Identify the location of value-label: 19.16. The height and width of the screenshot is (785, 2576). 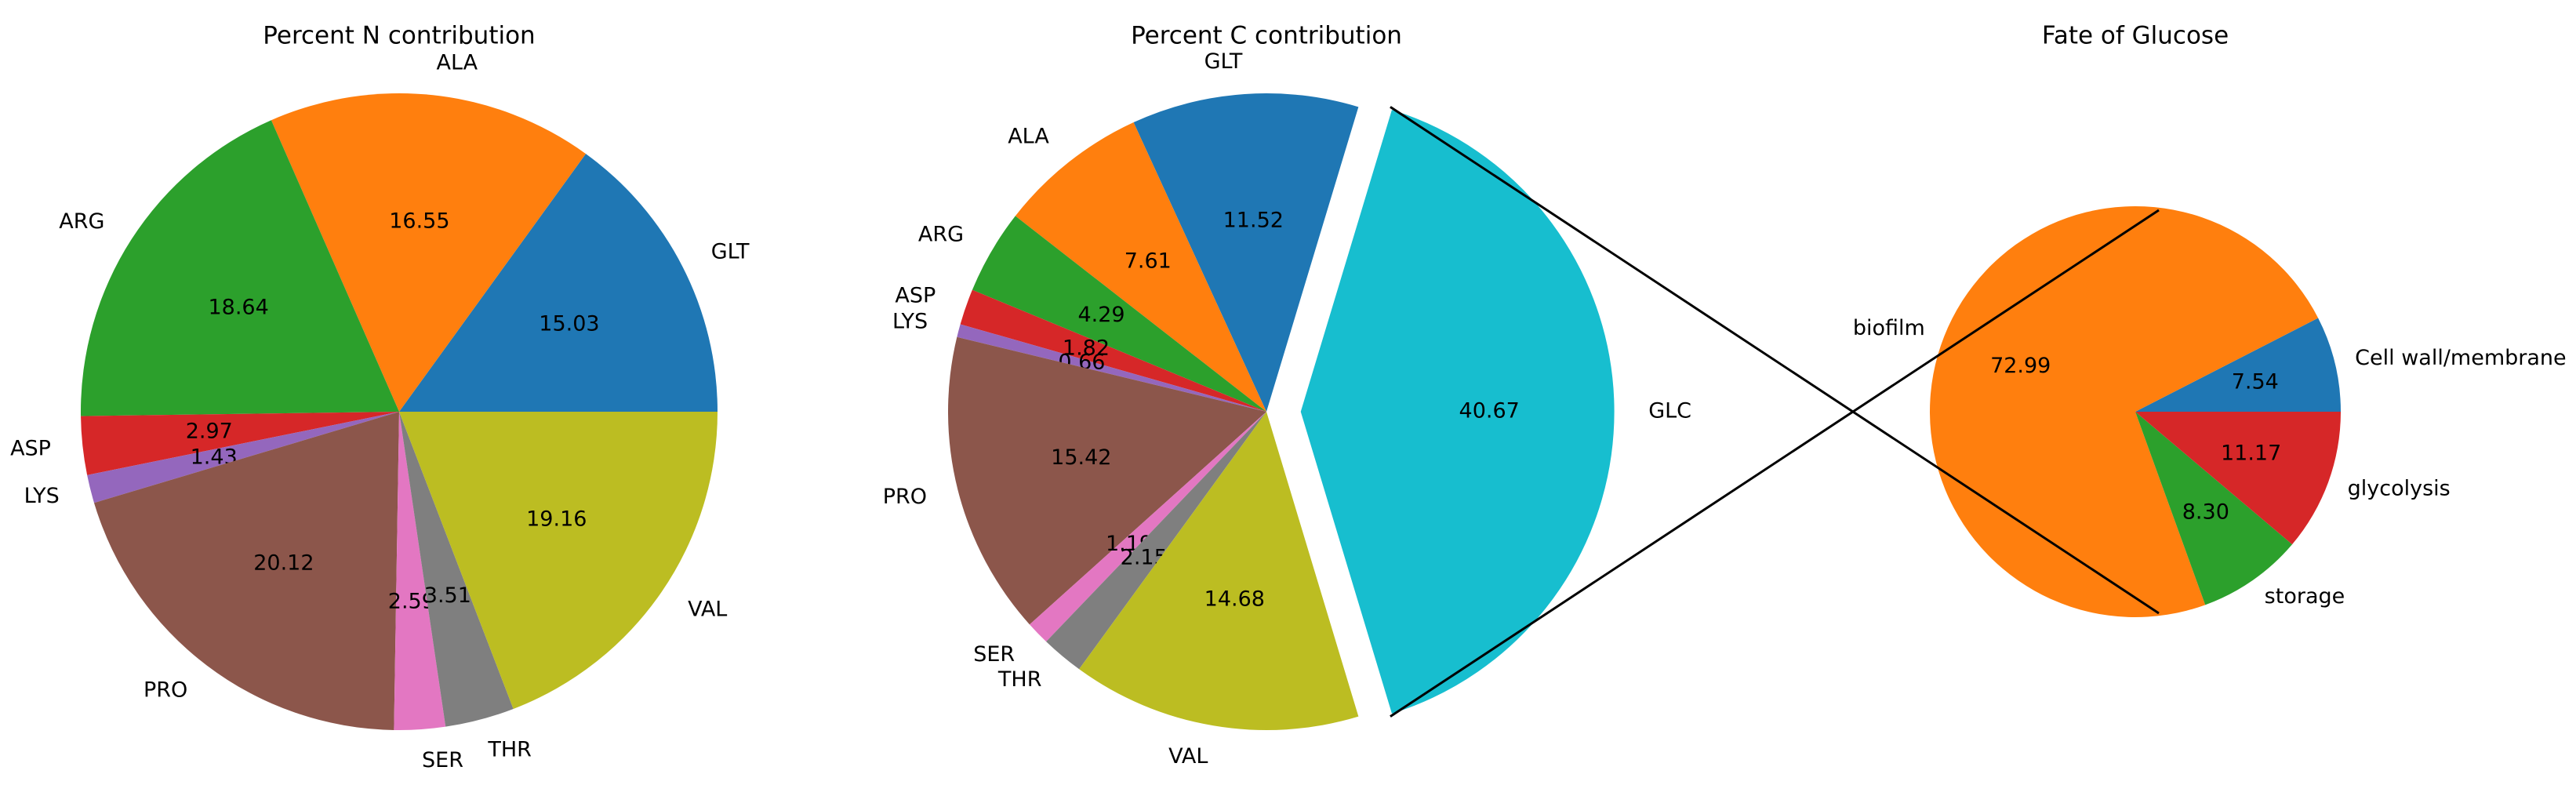
(556, 519).